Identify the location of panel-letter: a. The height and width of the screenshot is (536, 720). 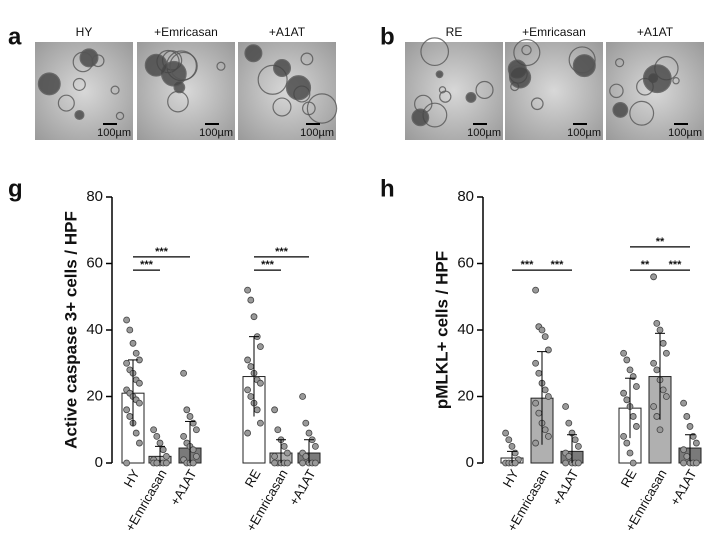
(15, 36).